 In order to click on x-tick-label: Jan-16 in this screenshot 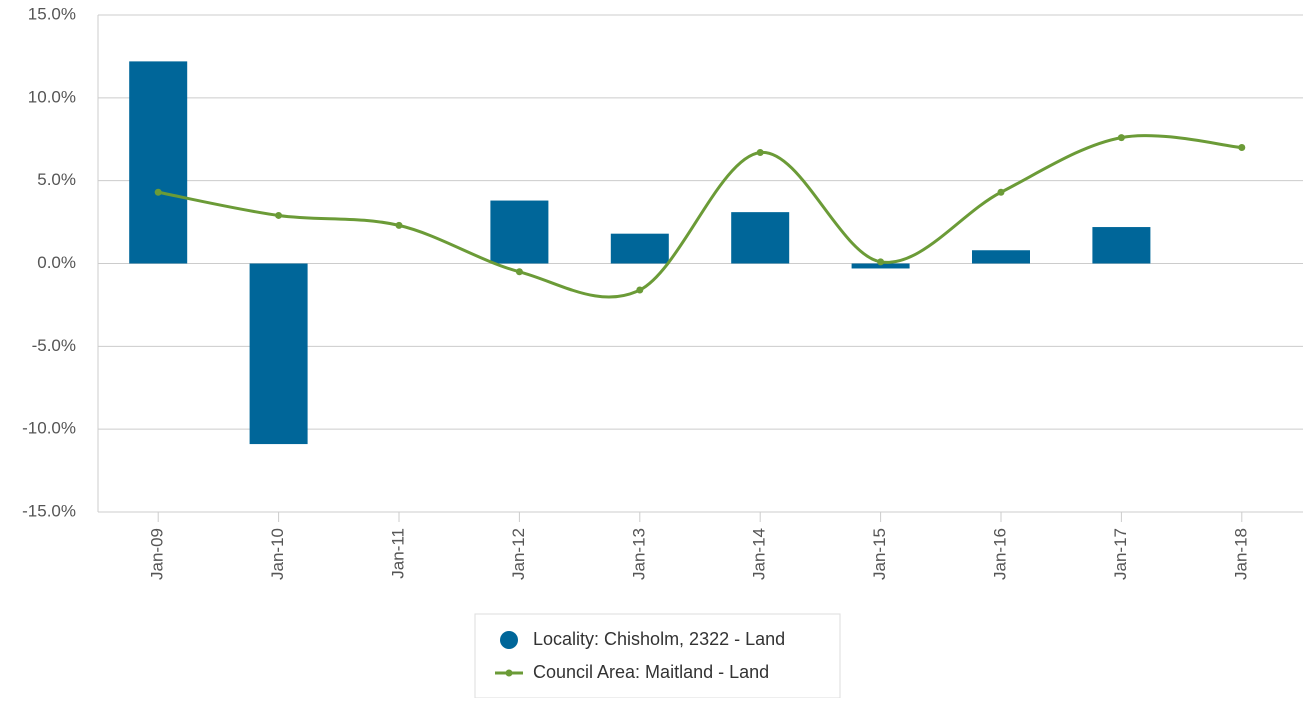, I will do `click(999, 554)`.